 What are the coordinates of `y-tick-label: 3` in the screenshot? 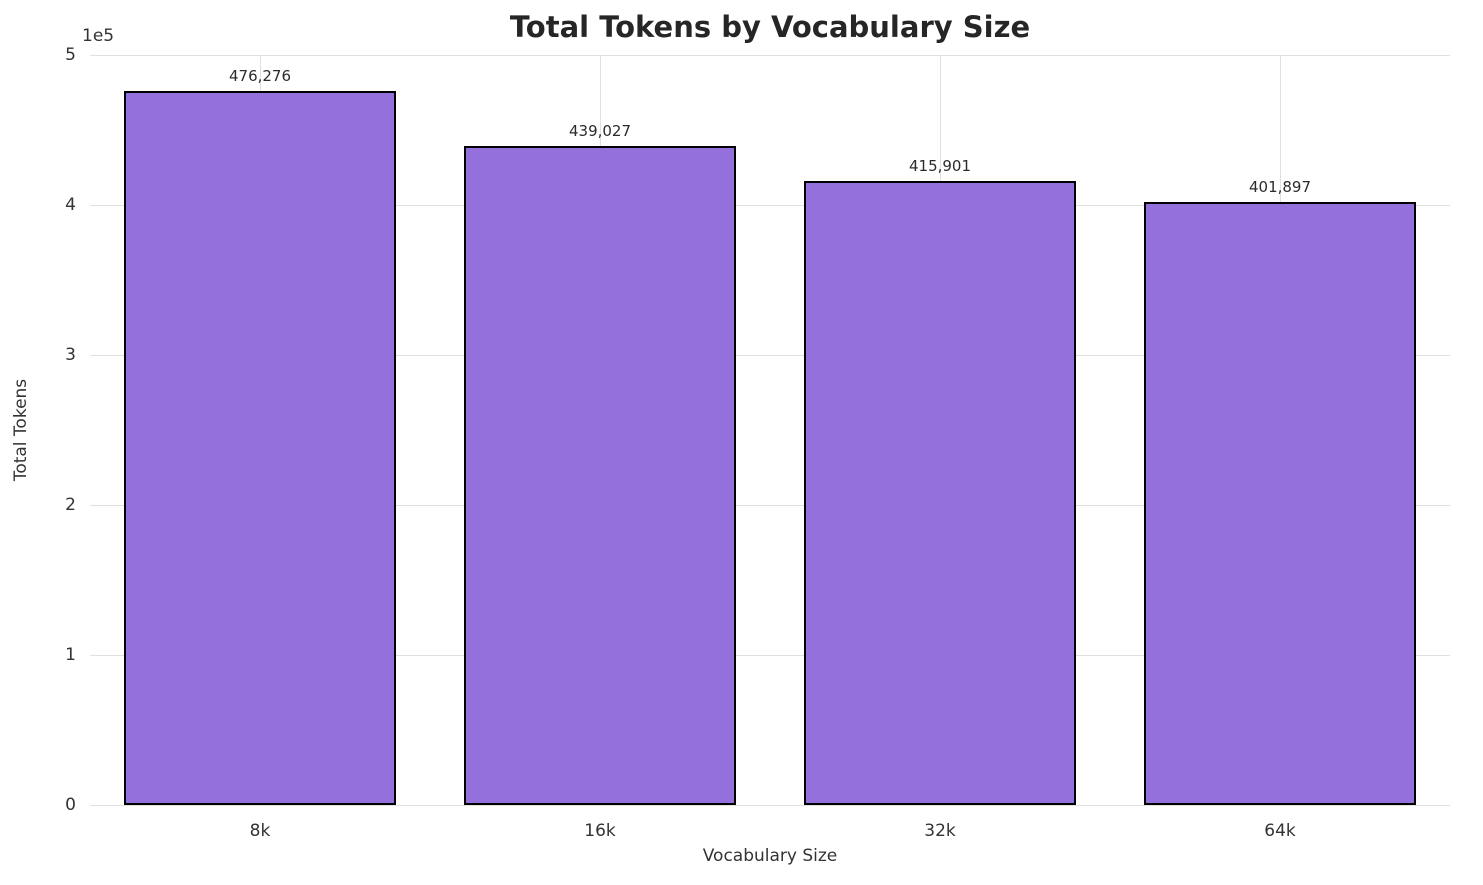 It's located at (70, 355).